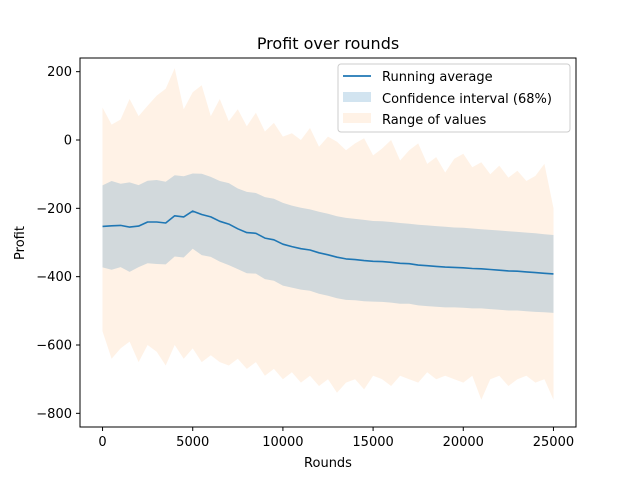  I want to click on x-tick-label: 15000, so click(372, 442).